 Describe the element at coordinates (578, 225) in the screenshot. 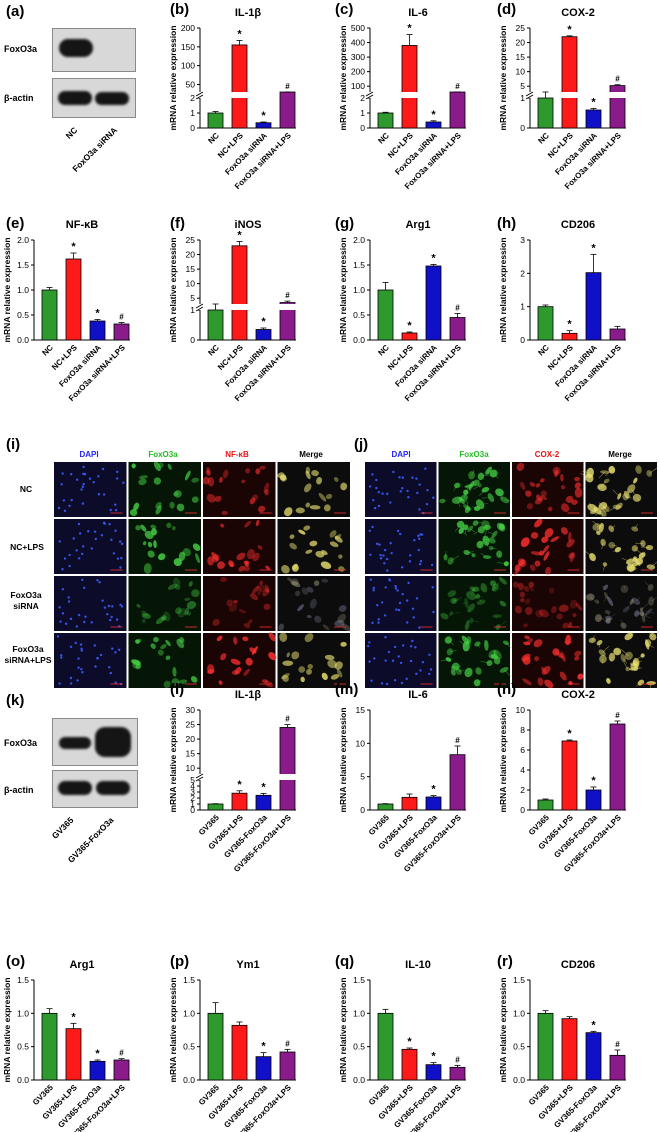

I see `chart-title: CD206` at that location.